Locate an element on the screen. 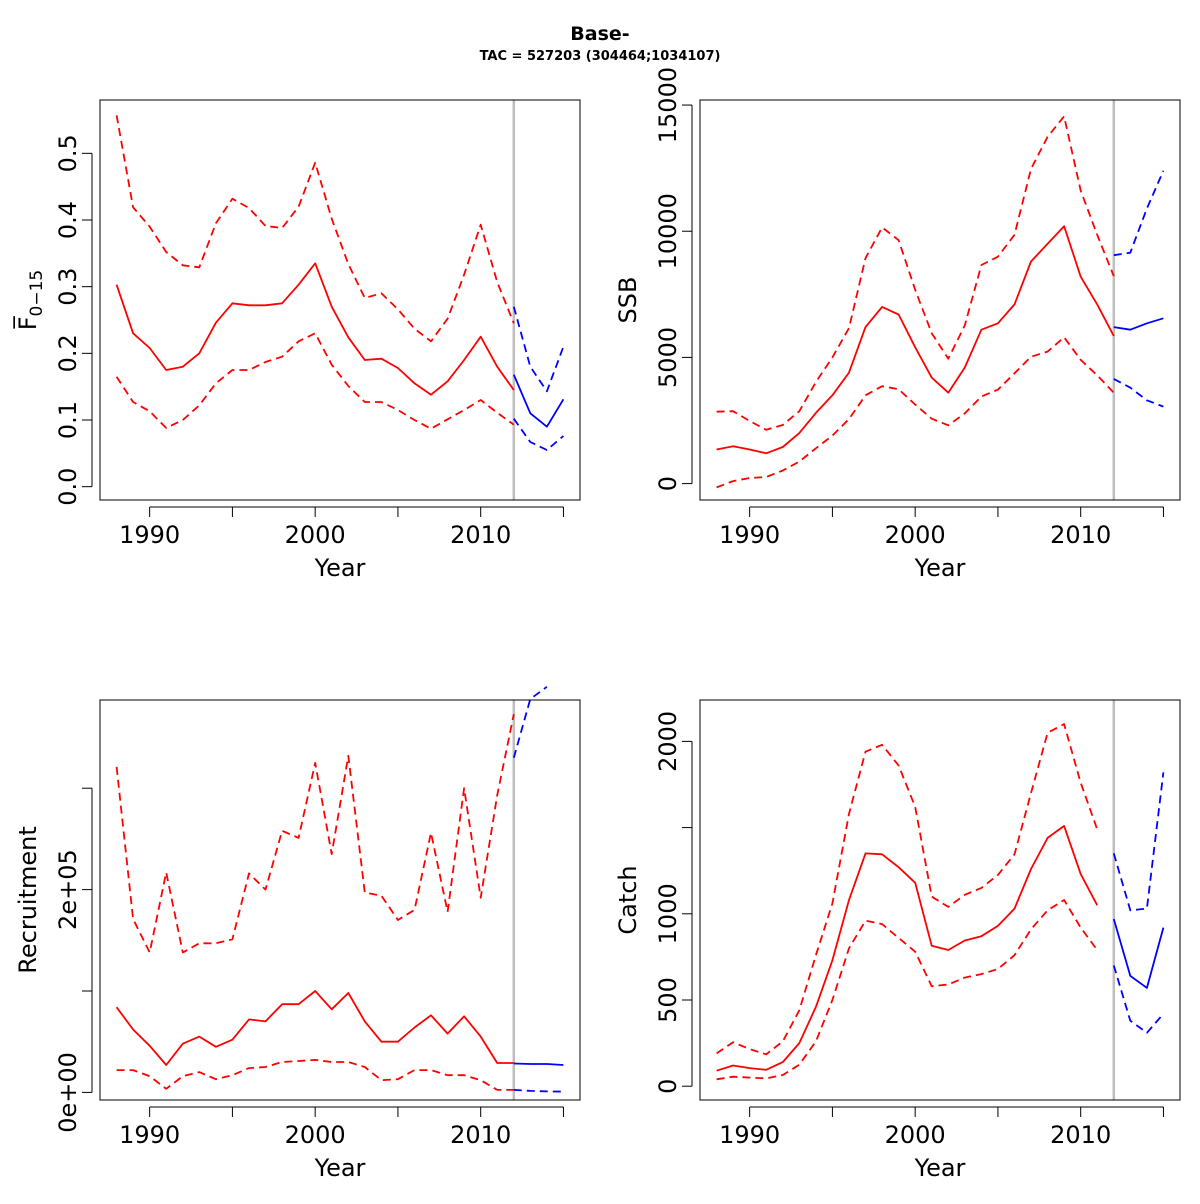 The height and width of the screenshot is (1204, 1200). f-plot-frame is located at coordinates (340, 300).